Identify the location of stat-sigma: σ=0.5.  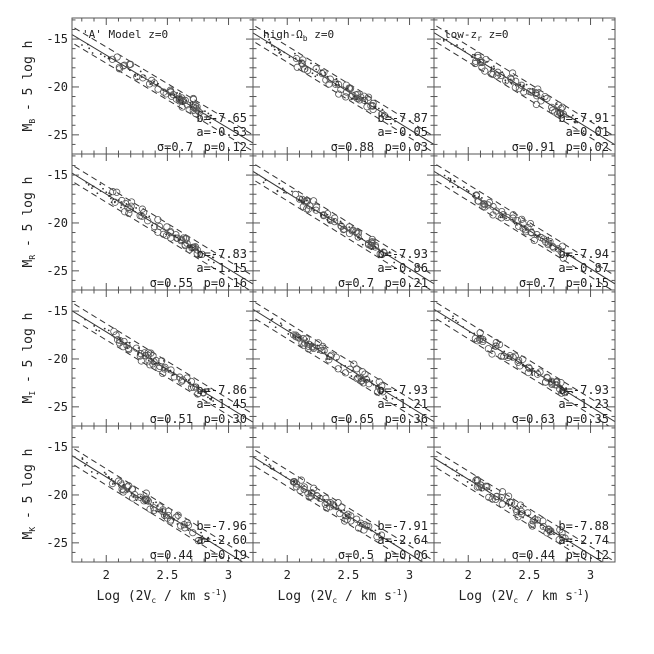
(356, 555).